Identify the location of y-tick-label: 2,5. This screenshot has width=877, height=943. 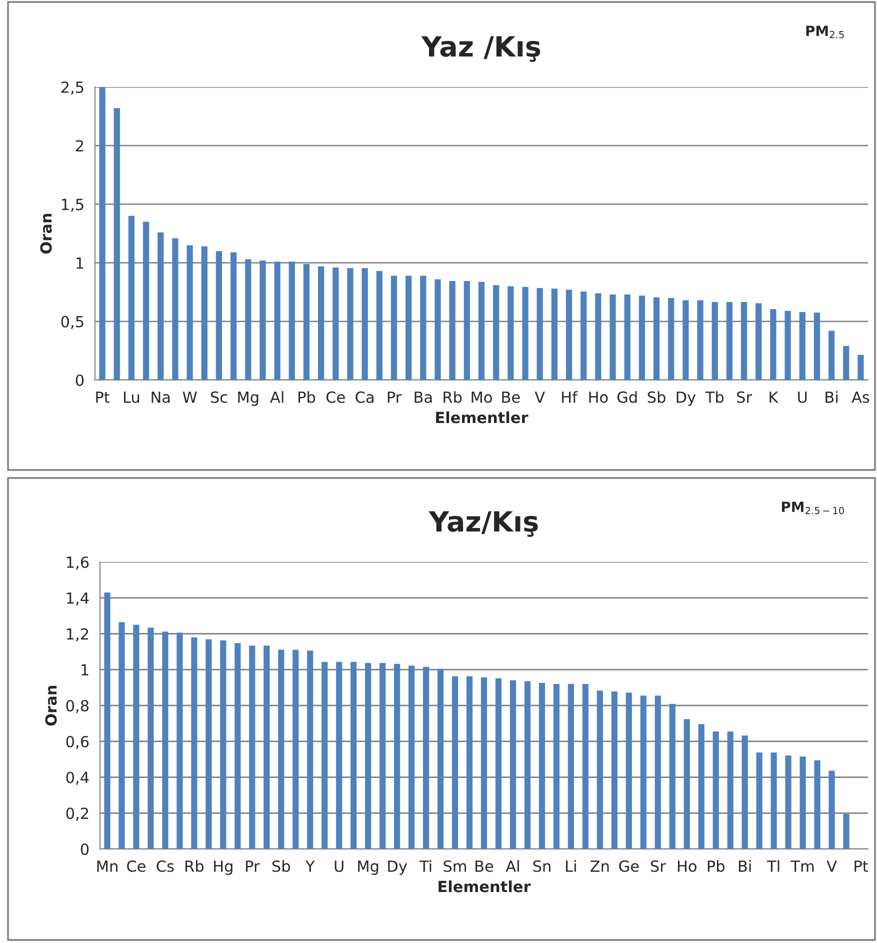
(72, 88).